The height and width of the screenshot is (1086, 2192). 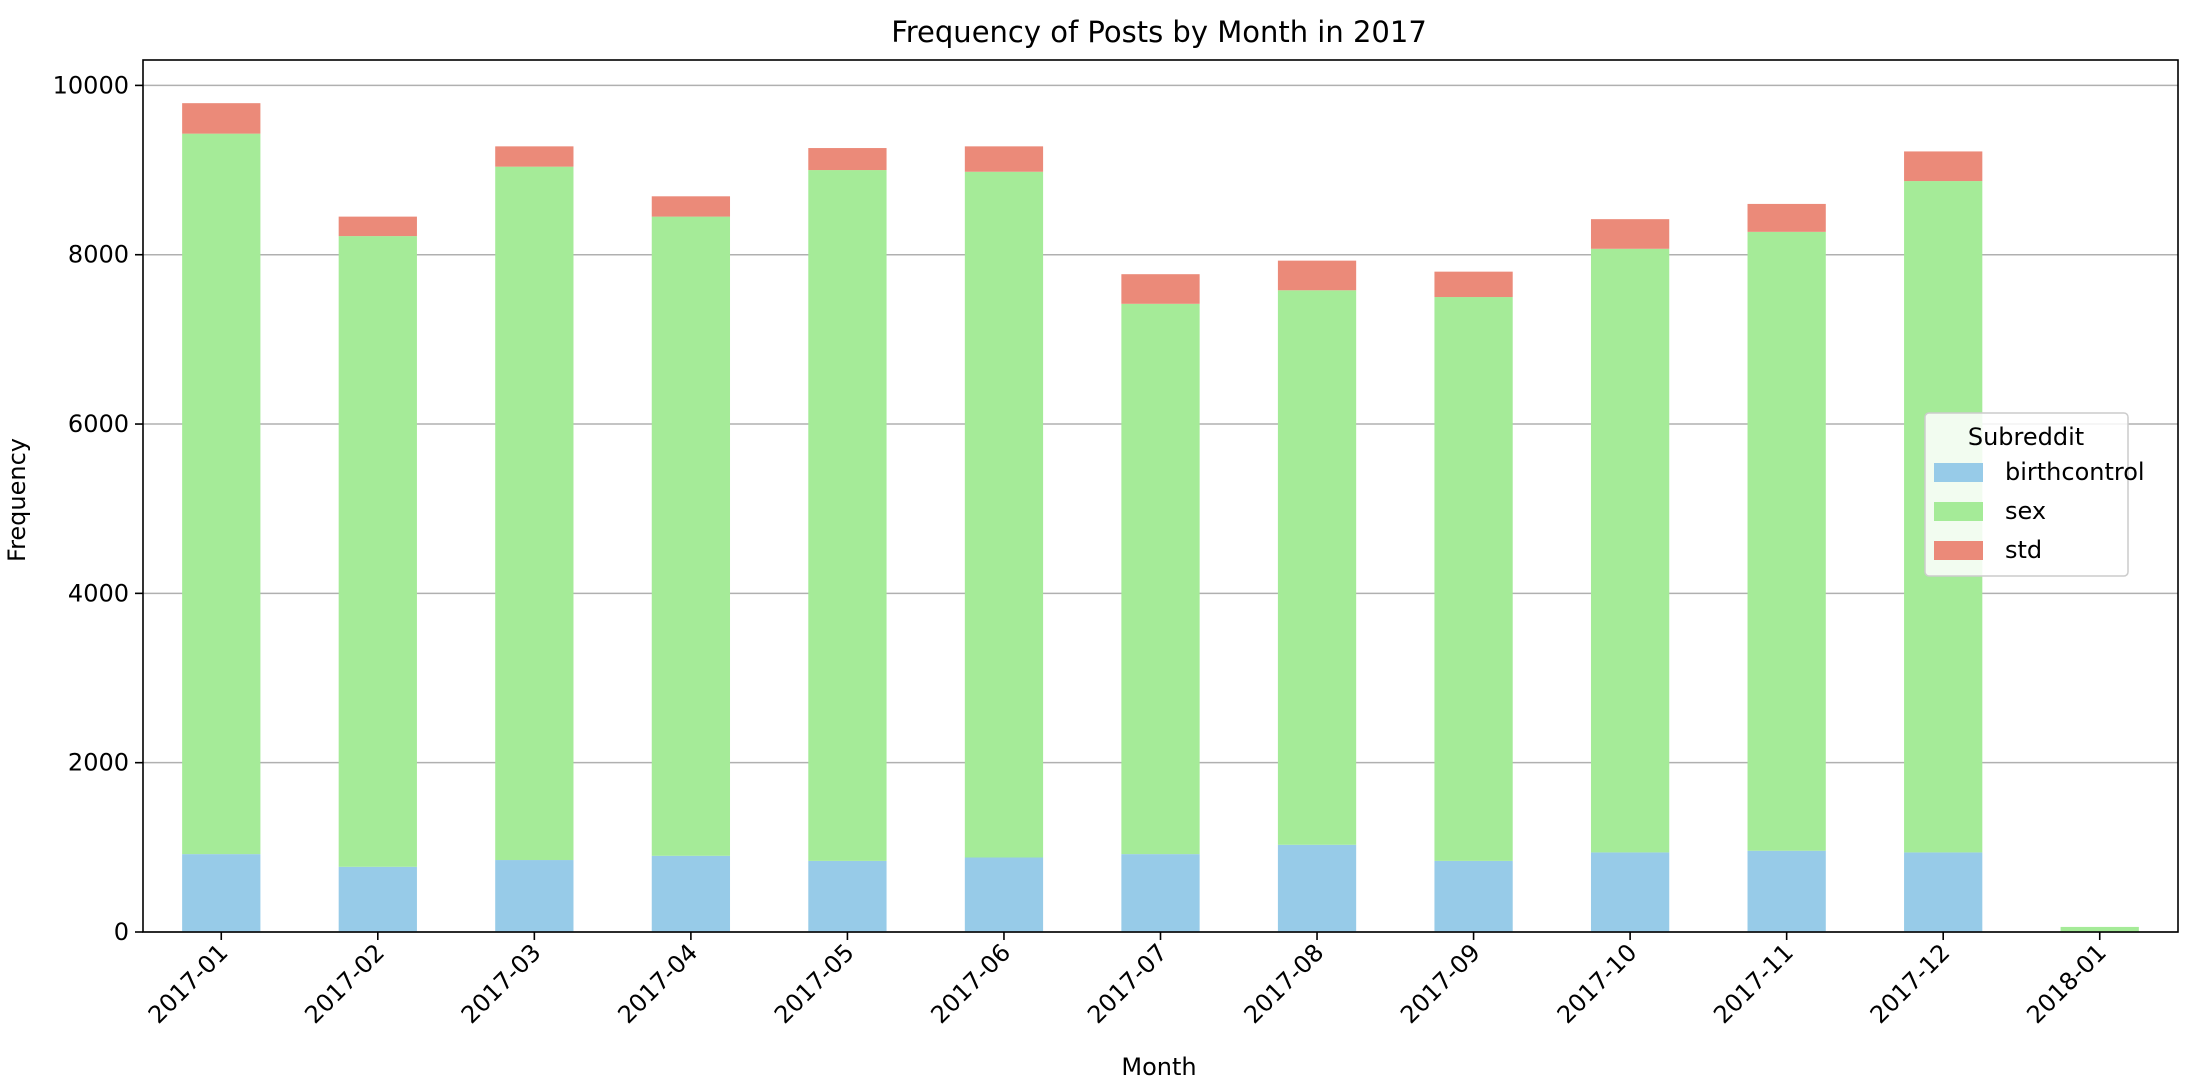 What do you see at coordinates (1958, 472) in the screenshot?
I see `legend-swatch-birthcontrol` at bounding box center [1958, 472].